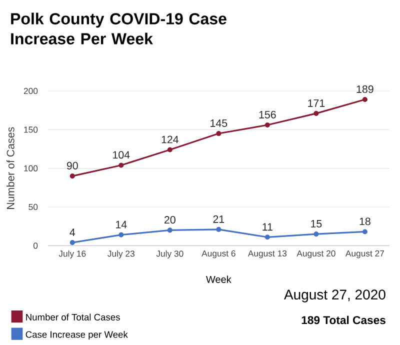 Image resolution: width=400 pixels, height=345 pixels. I want to click on y-tick-label: 50, so click(33, 207).